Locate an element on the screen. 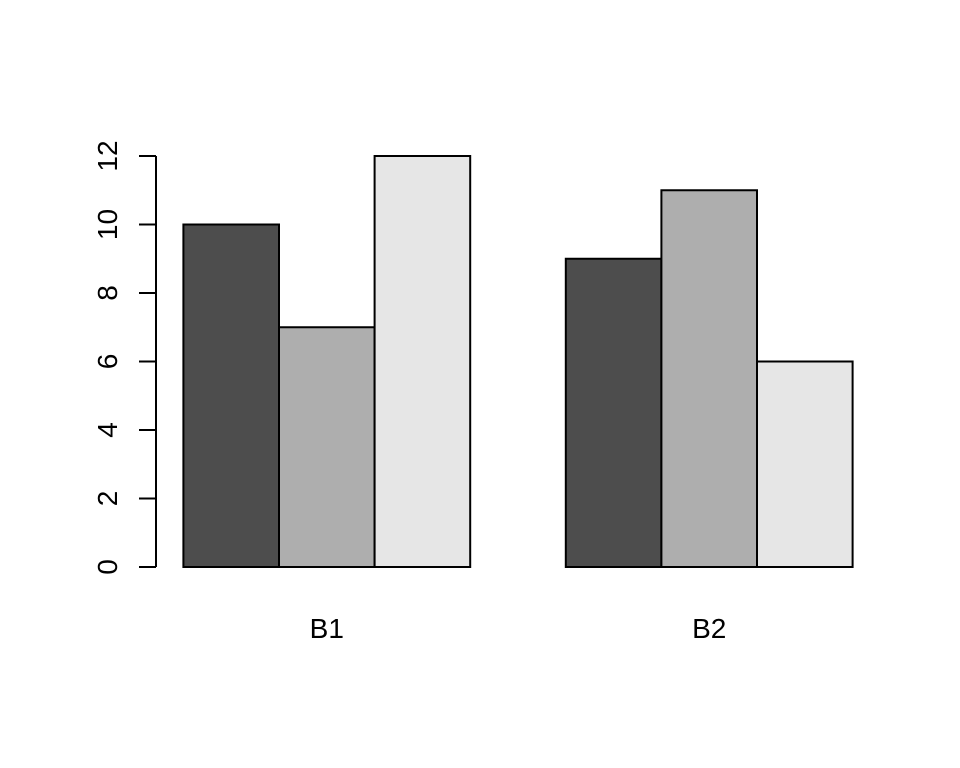 This screenshot has height=768, width=960. y-tick-label: 6 is located at coordinates (107, 362).